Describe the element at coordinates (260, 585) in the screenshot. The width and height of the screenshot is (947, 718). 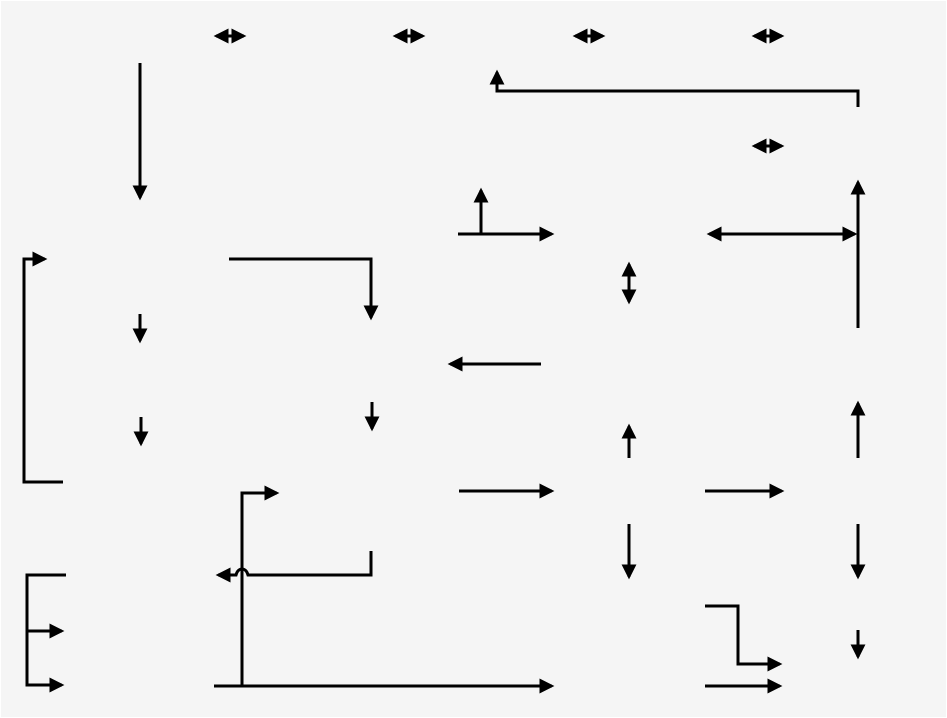
I see `crossing-connector-vertical` at that location.